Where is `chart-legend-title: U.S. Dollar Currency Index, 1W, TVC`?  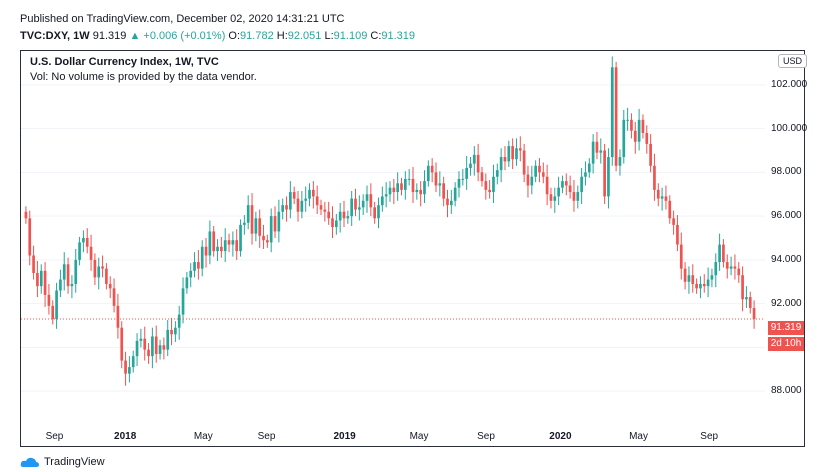 chart-legend-title: U.S. Dollar Currency Index, 1W, TVC is located at coordinates (124, 62).